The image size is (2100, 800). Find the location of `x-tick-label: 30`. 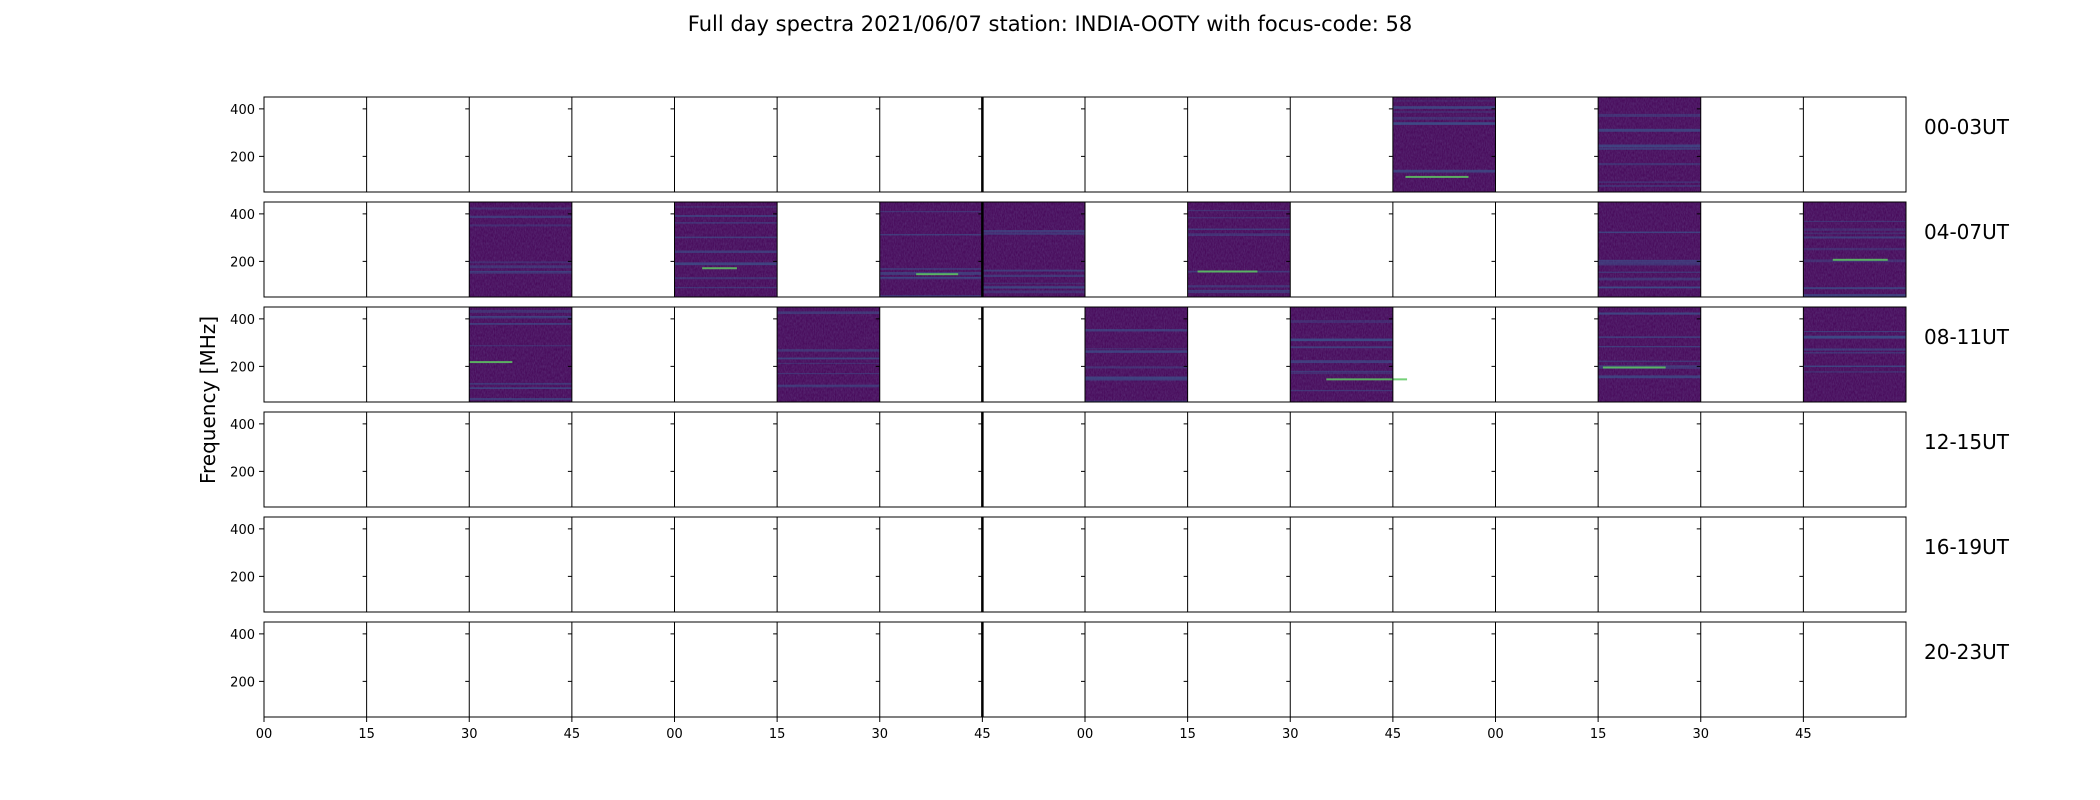

x-tick-label: 30 is located at coordinates (879, 734).